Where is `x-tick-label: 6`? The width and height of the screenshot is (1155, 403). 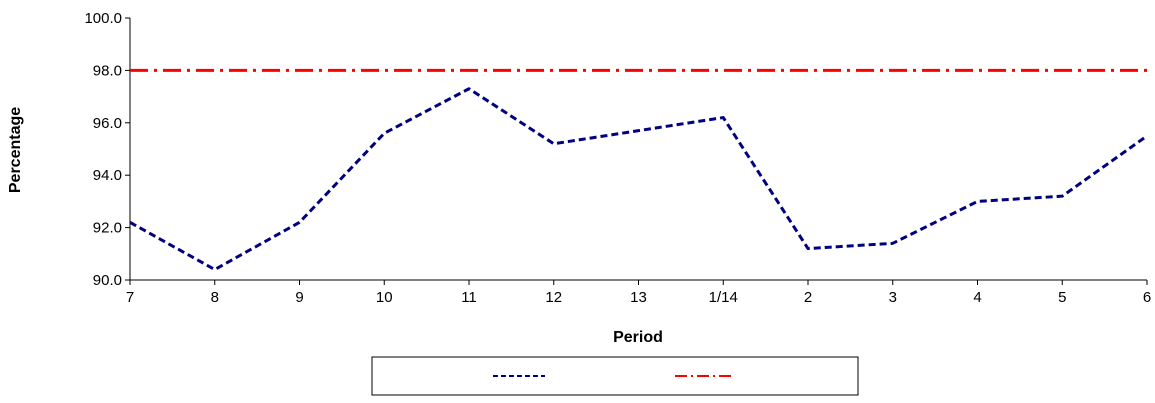 x-tick-label: 6 is located at coordinates (1147, 297).